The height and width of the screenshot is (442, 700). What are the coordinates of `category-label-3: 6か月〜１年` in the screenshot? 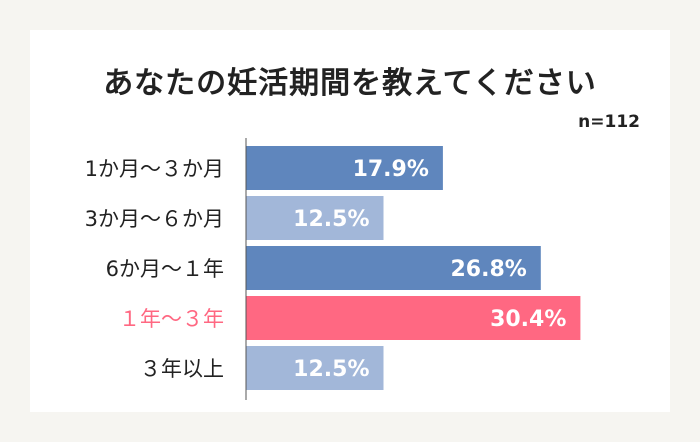 It's located at (165, 269).